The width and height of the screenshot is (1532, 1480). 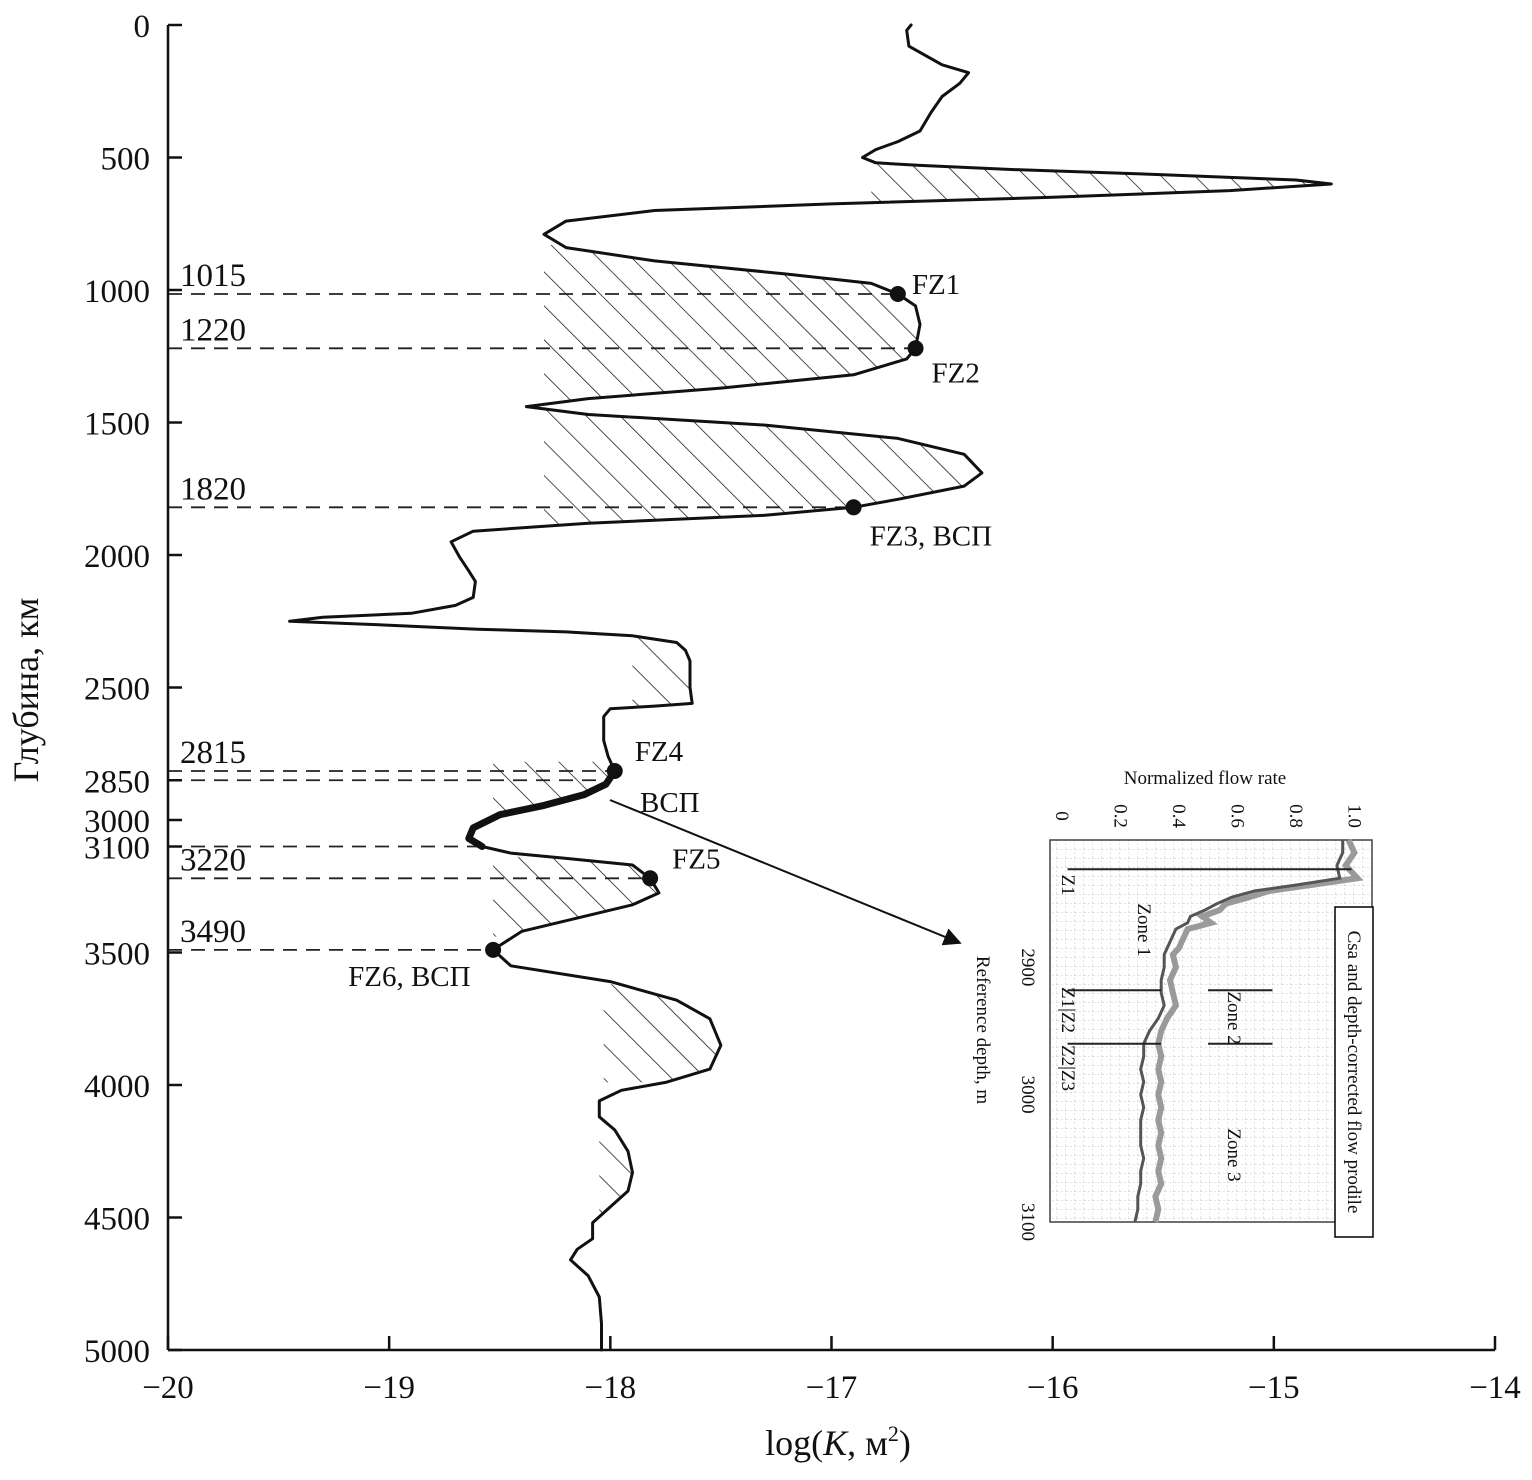 What do you see at coordinates (1295, 816) in the screenshot?
I see `inset-rate-tick-label: 0.8` at bounding box center [1295, 816].